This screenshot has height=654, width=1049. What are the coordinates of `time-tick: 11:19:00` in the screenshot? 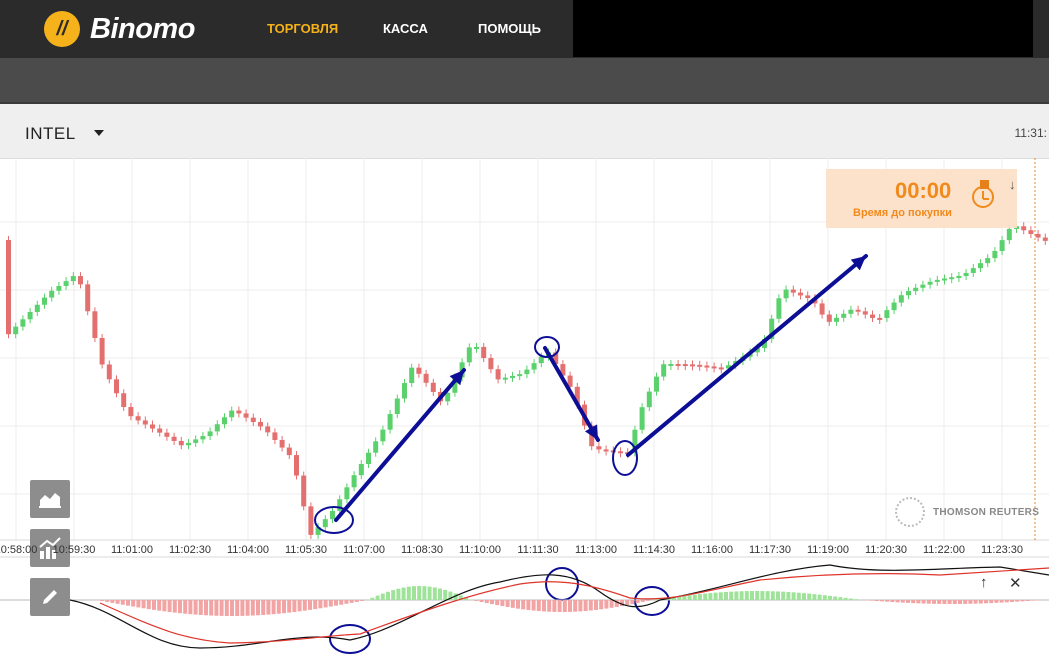 It's located at (828, 550).